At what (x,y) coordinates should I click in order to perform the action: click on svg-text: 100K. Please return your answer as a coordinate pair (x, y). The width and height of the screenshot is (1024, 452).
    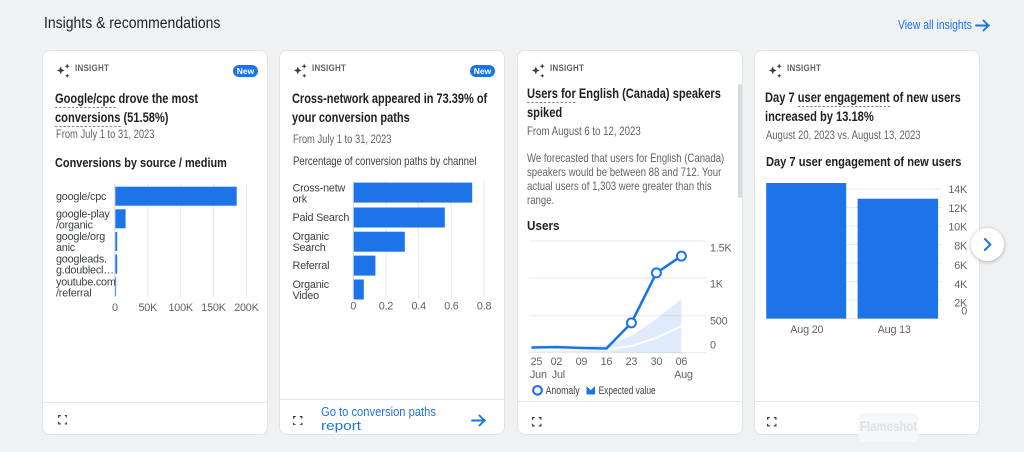
    Looking at the image, I should click on (180, 308).